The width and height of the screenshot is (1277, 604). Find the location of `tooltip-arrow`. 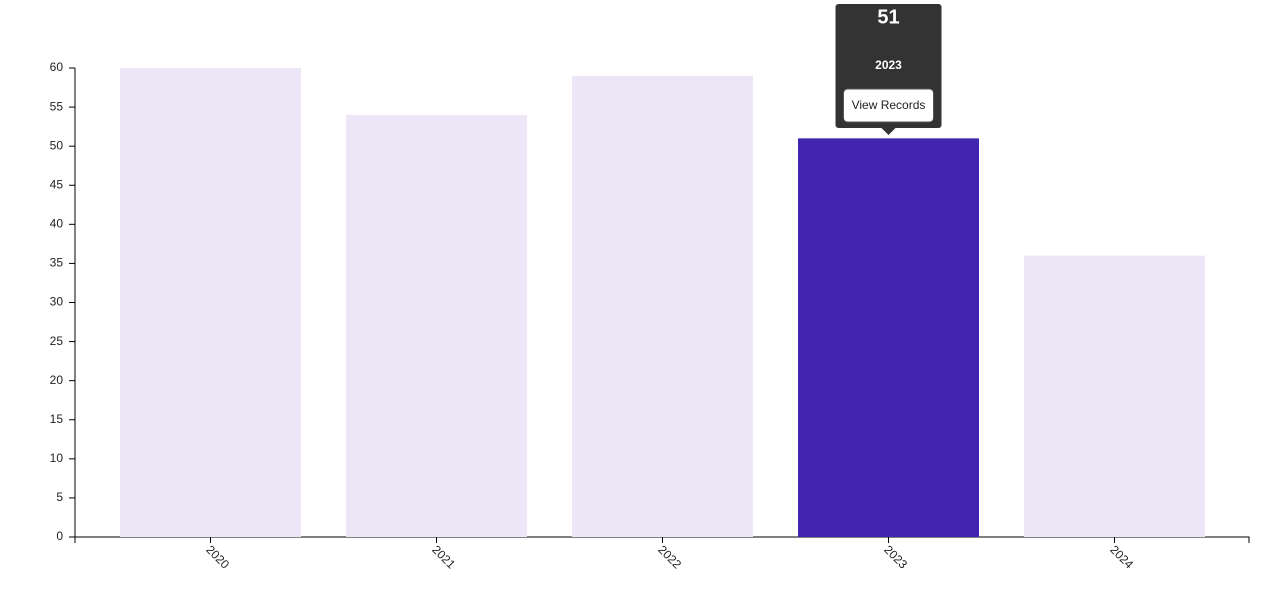

tooltip-arrow is located at coordinates (888, 131).